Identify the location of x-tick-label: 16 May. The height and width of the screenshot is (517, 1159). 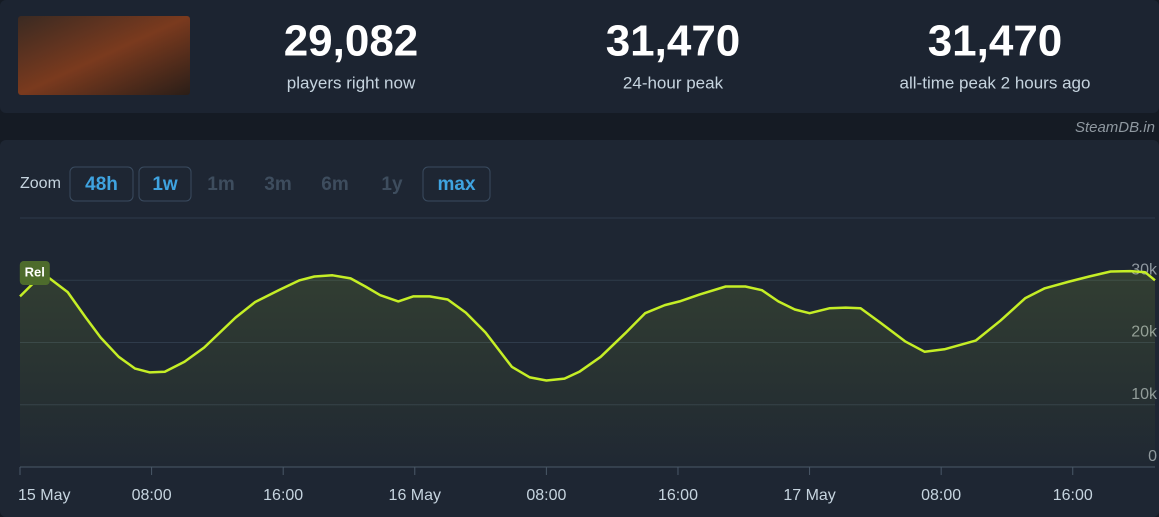
(415, 495).